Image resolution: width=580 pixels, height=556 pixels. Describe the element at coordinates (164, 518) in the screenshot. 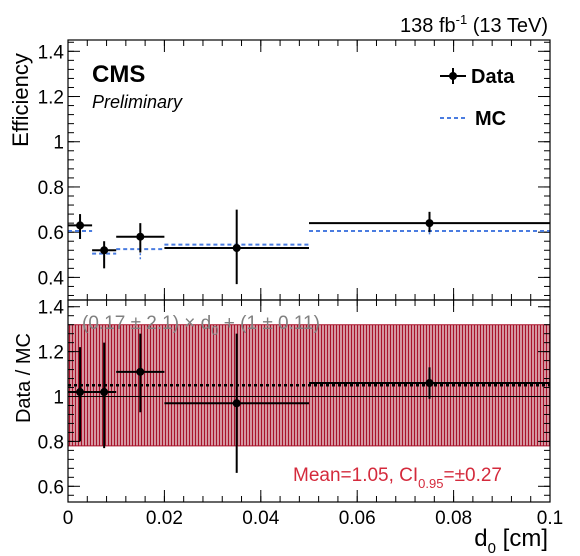

I see `x-tick-label: 0.02` at that location.